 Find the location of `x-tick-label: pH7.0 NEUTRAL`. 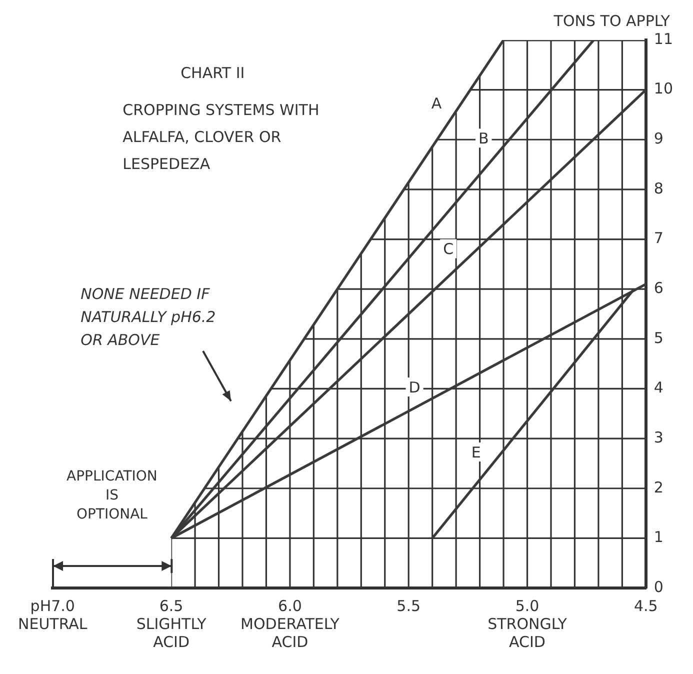

x-tick-label: pH7.0 NEUTRAL is located at coordinates (53, 614).